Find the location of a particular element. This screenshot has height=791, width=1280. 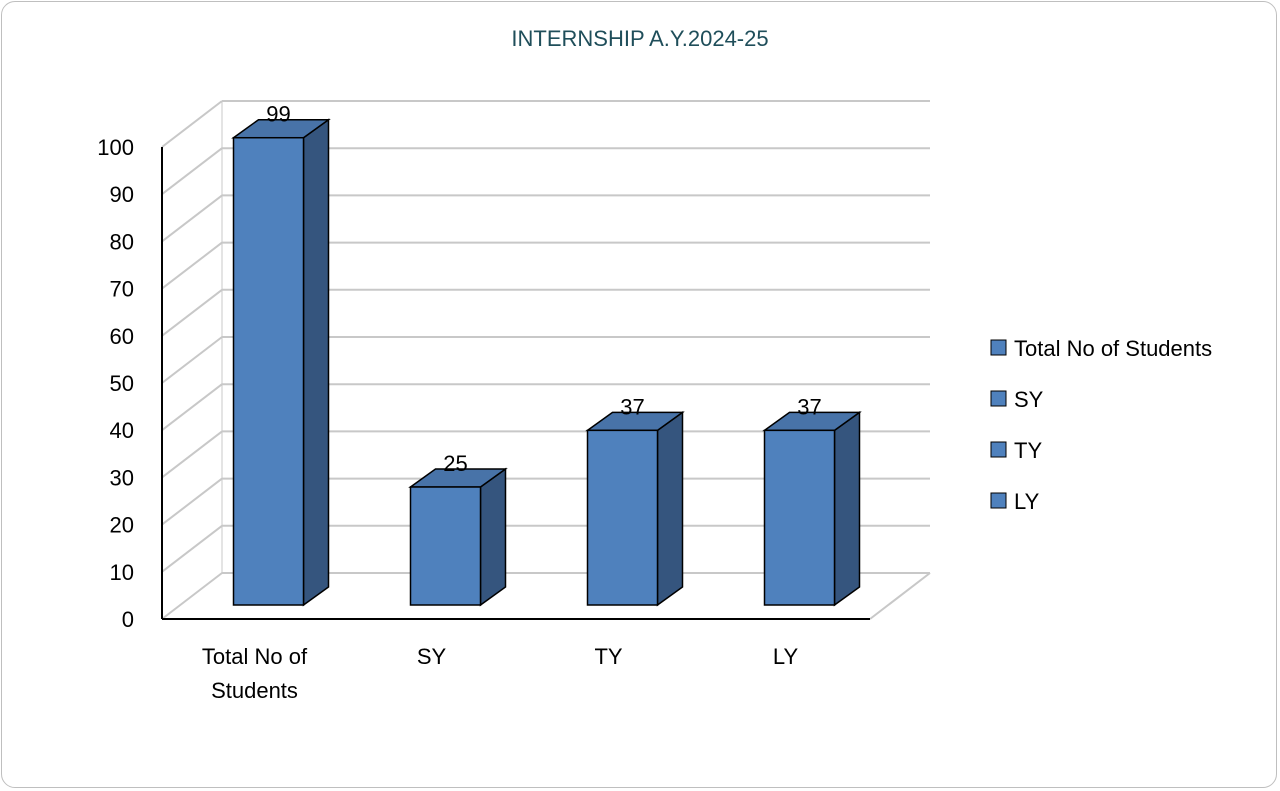

y-tick-label: 100 is located at coordinates (115, 147).